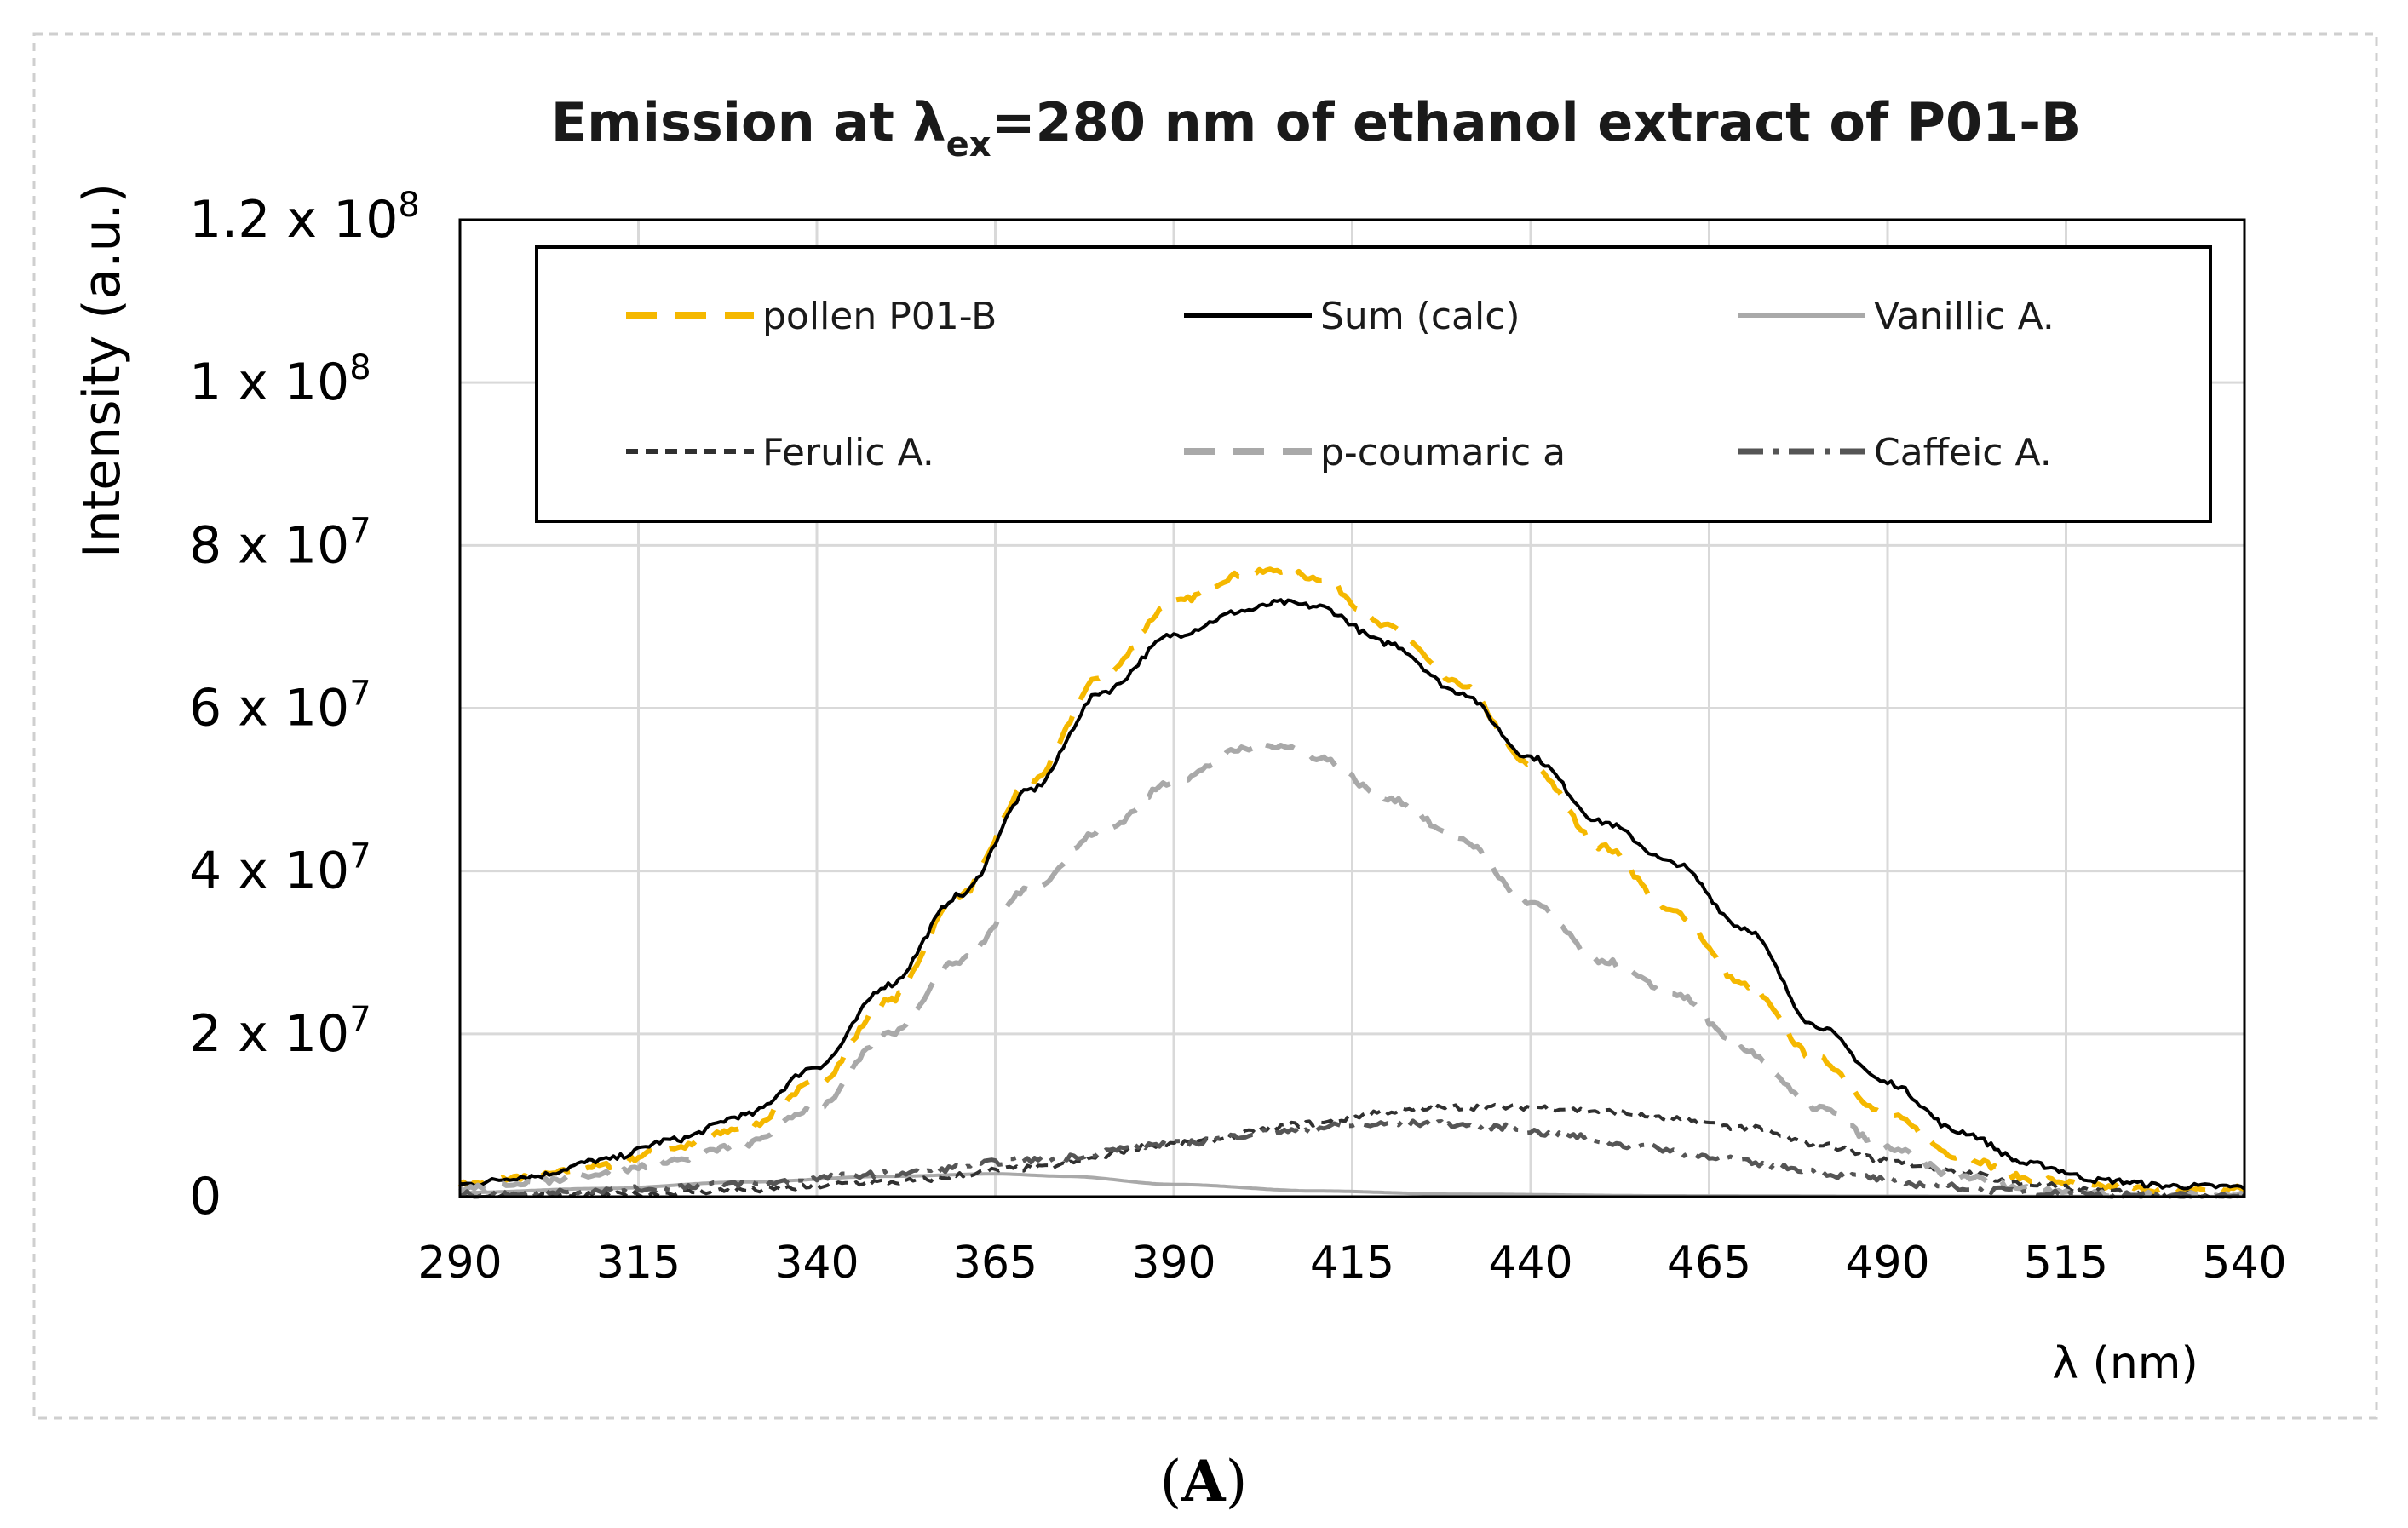 This screenshot has height=1528, width=2408. I want to click on panel-label-letter: A, so click(1203, 1481).